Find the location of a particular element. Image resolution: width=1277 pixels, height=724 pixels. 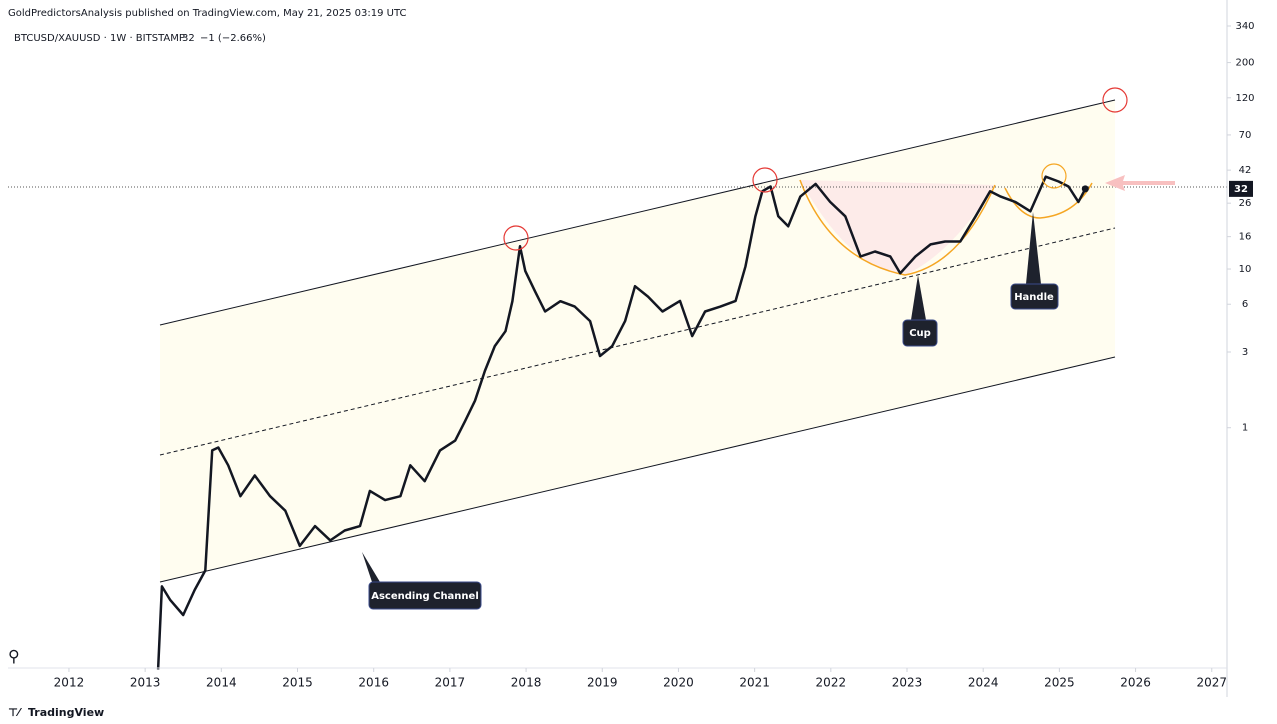

annotation: Cup is located at coordinates (920, 333).